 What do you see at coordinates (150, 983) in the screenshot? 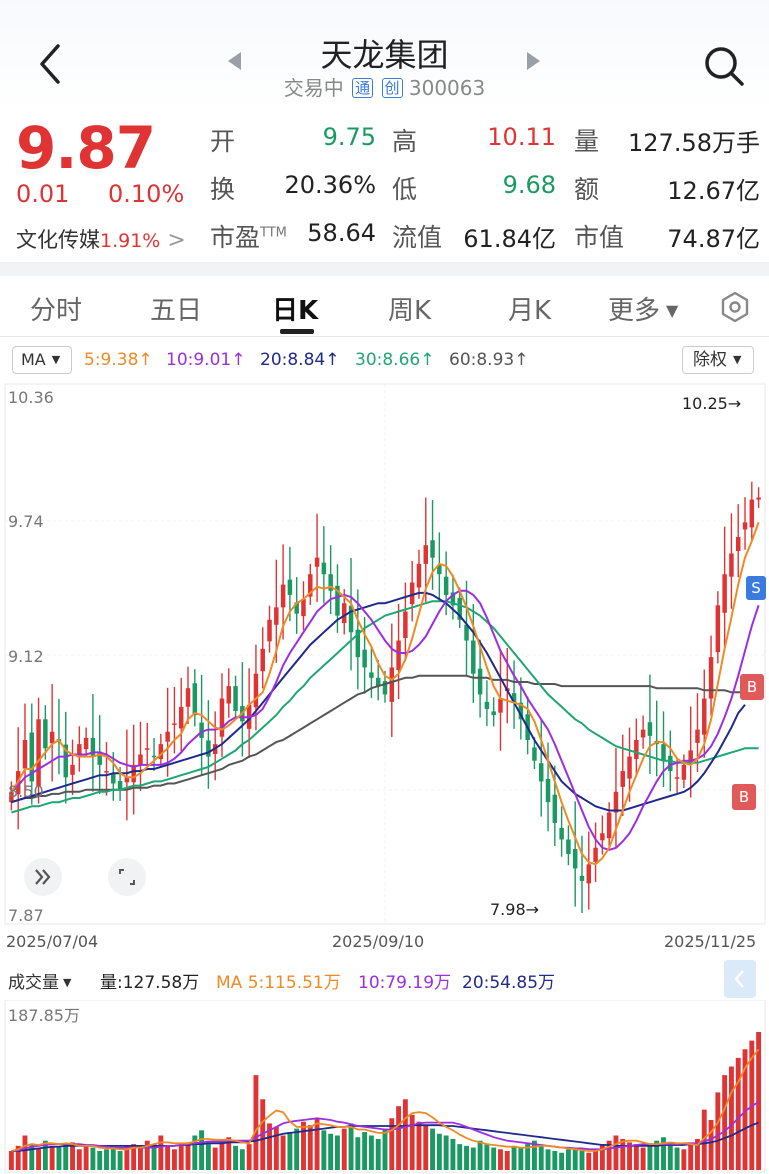
I see `volume-legend: 量:127.58万` at bounding box center [150, 983].